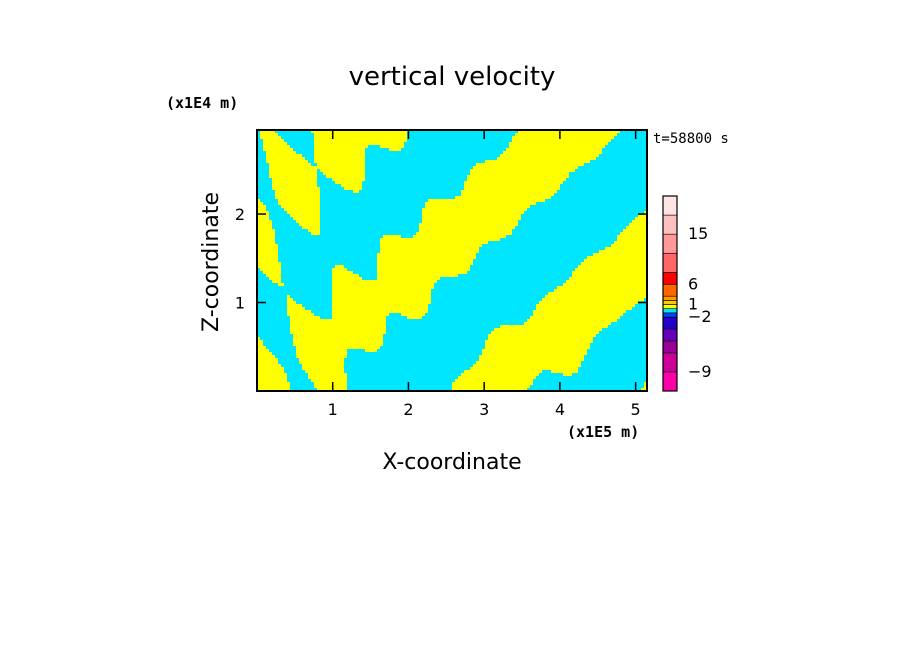 The image size is (904, 654). I want to click on time-label: t=58800 s, so click(691, 139).